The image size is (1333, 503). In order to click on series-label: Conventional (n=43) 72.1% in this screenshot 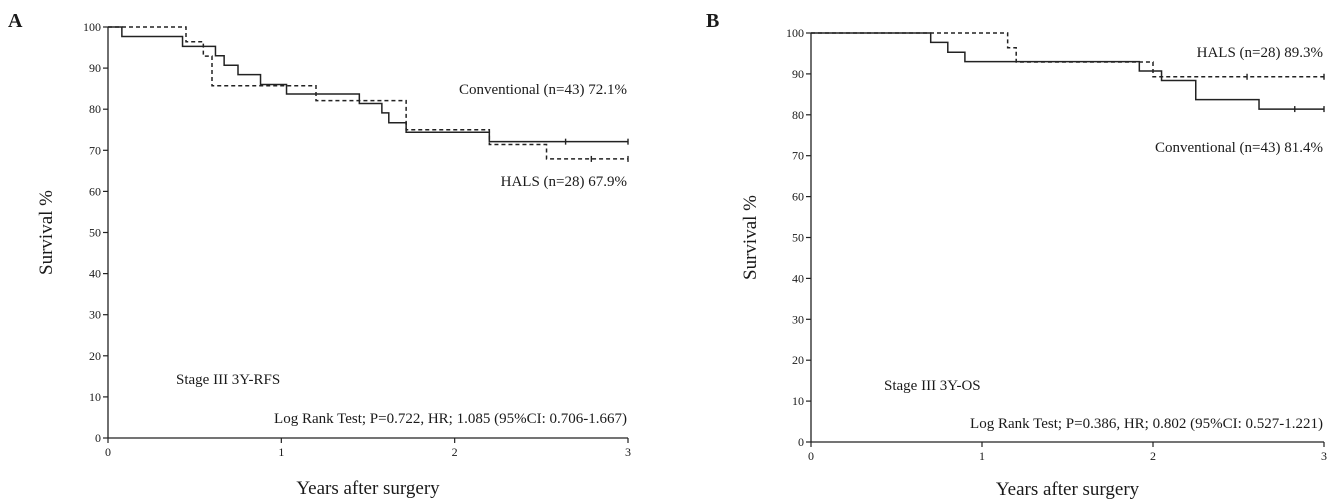, I will do `click(543, 90)`.